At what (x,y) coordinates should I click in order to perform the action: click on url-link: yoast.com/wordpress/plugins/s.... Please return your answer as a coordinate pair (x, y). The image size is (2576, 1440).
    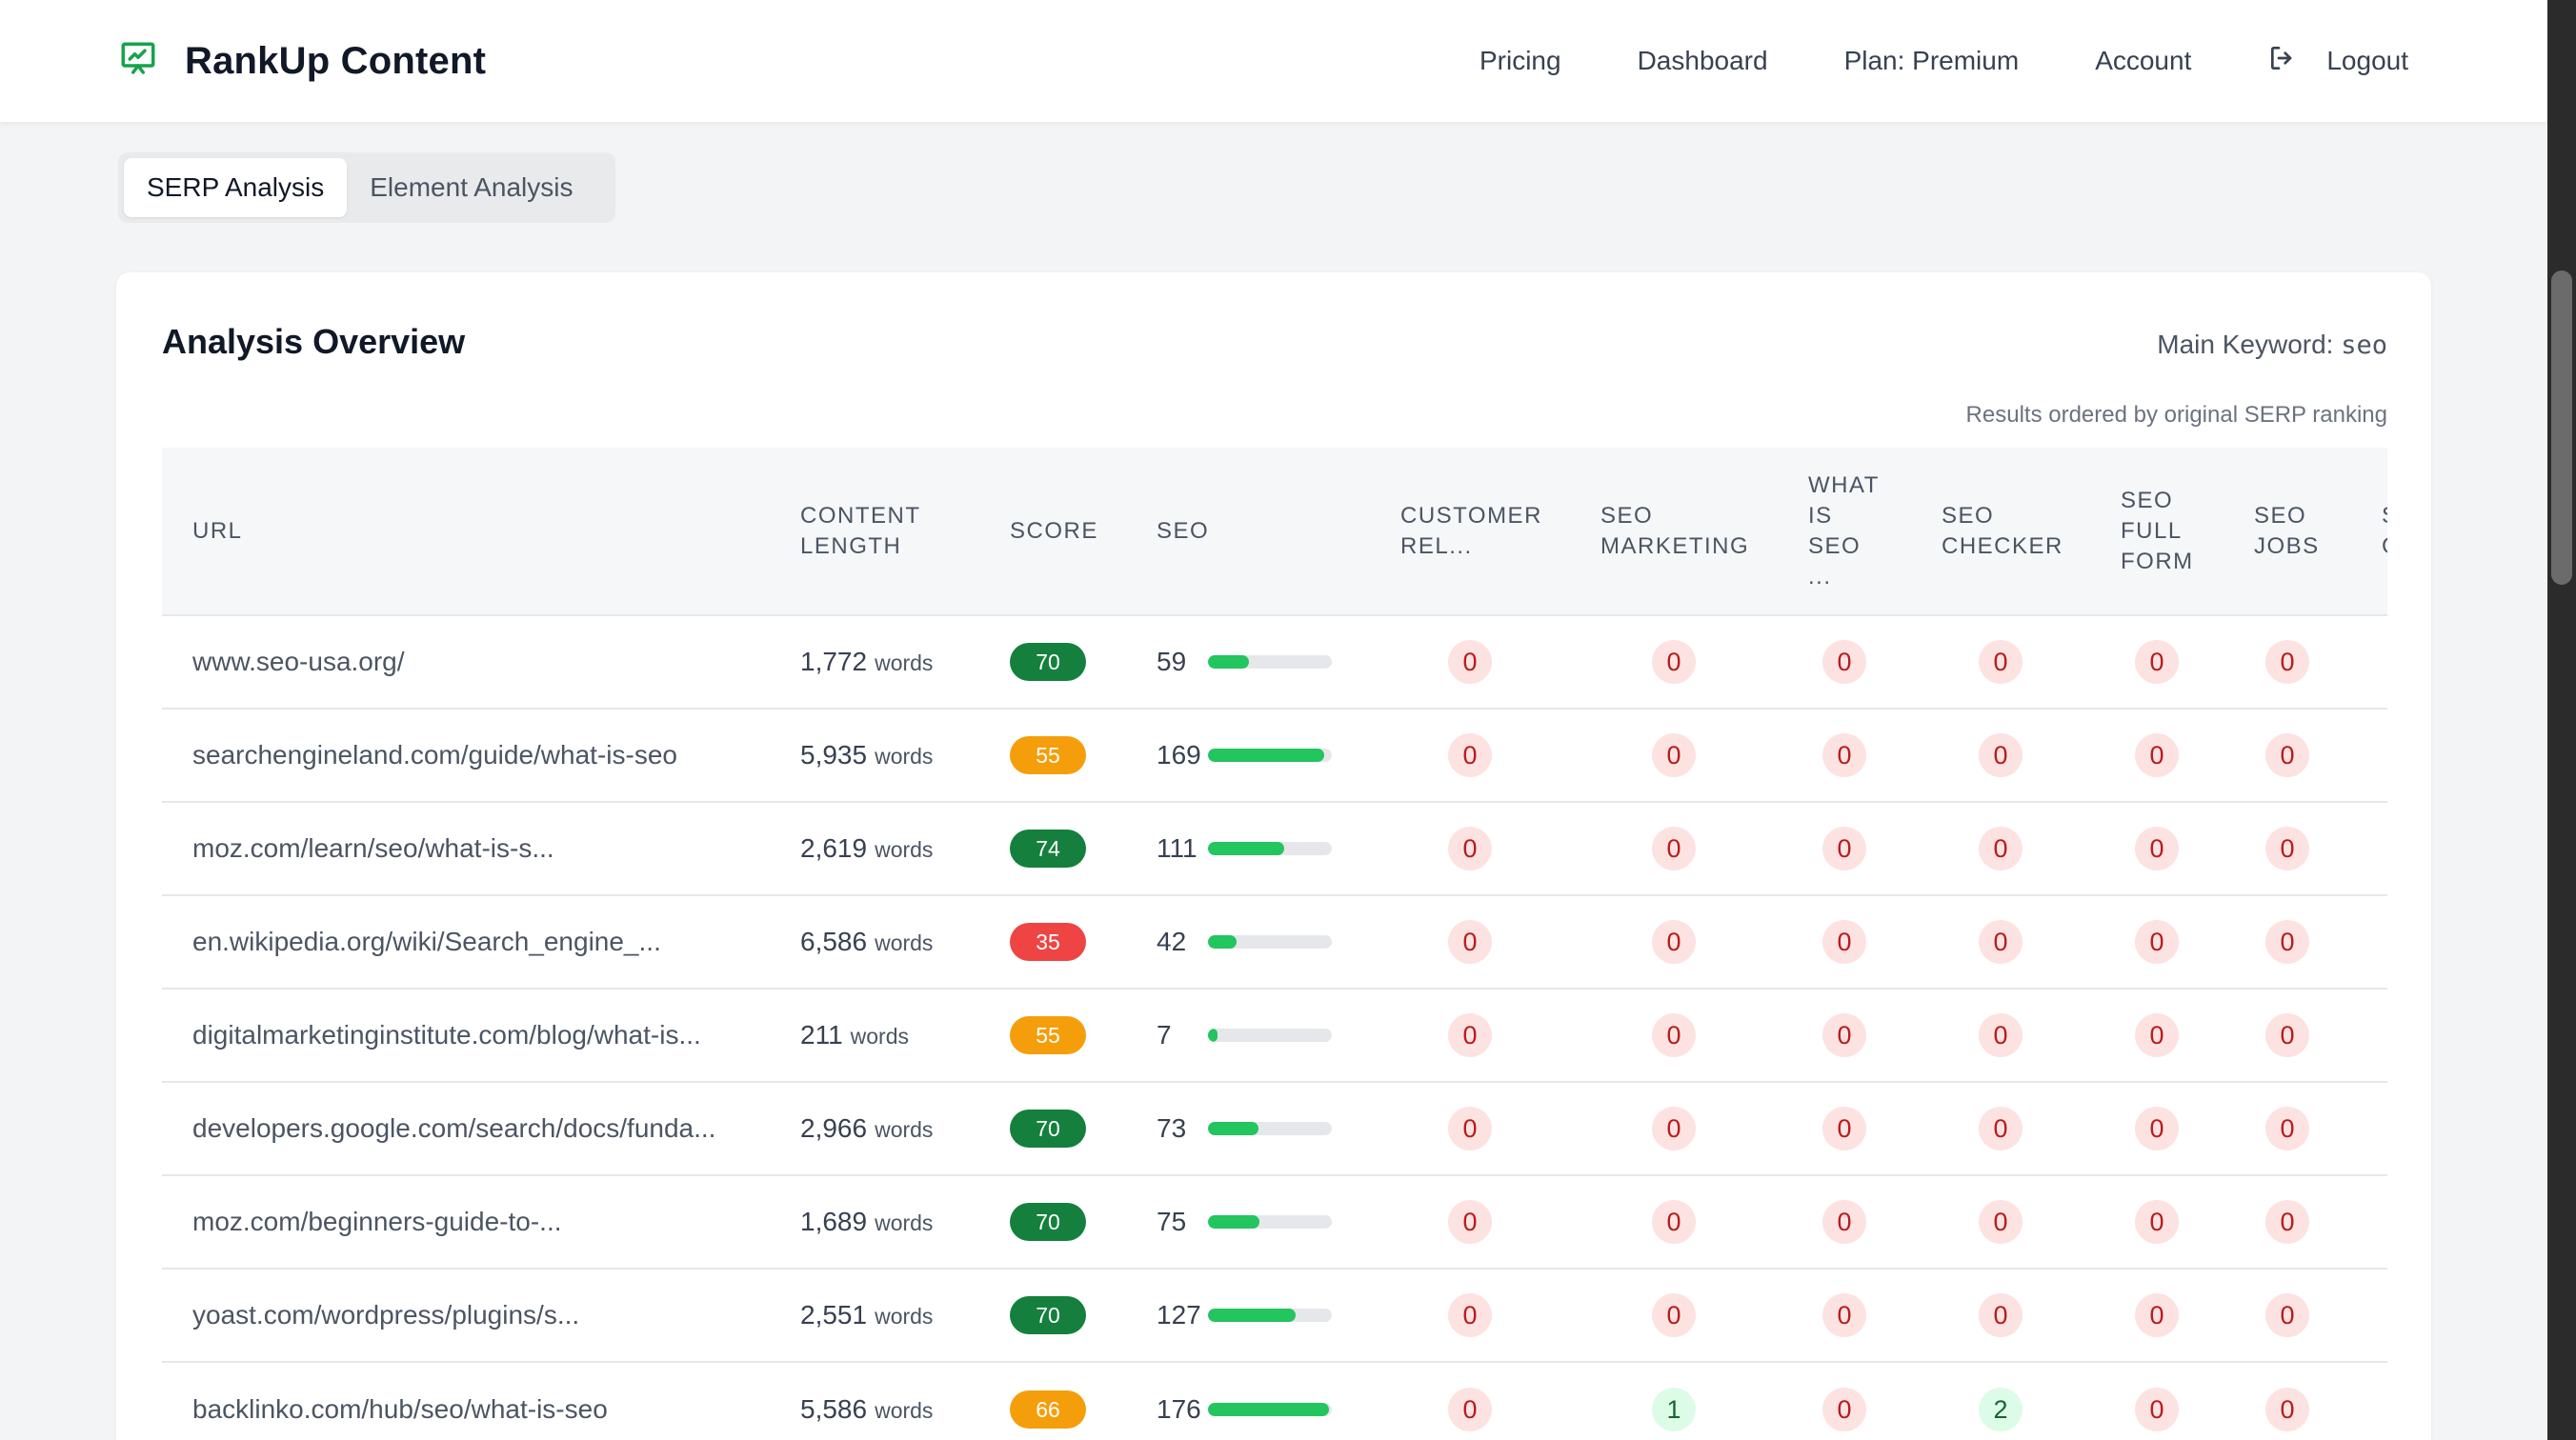
    Looking at the image, I should click on (386, 1315).